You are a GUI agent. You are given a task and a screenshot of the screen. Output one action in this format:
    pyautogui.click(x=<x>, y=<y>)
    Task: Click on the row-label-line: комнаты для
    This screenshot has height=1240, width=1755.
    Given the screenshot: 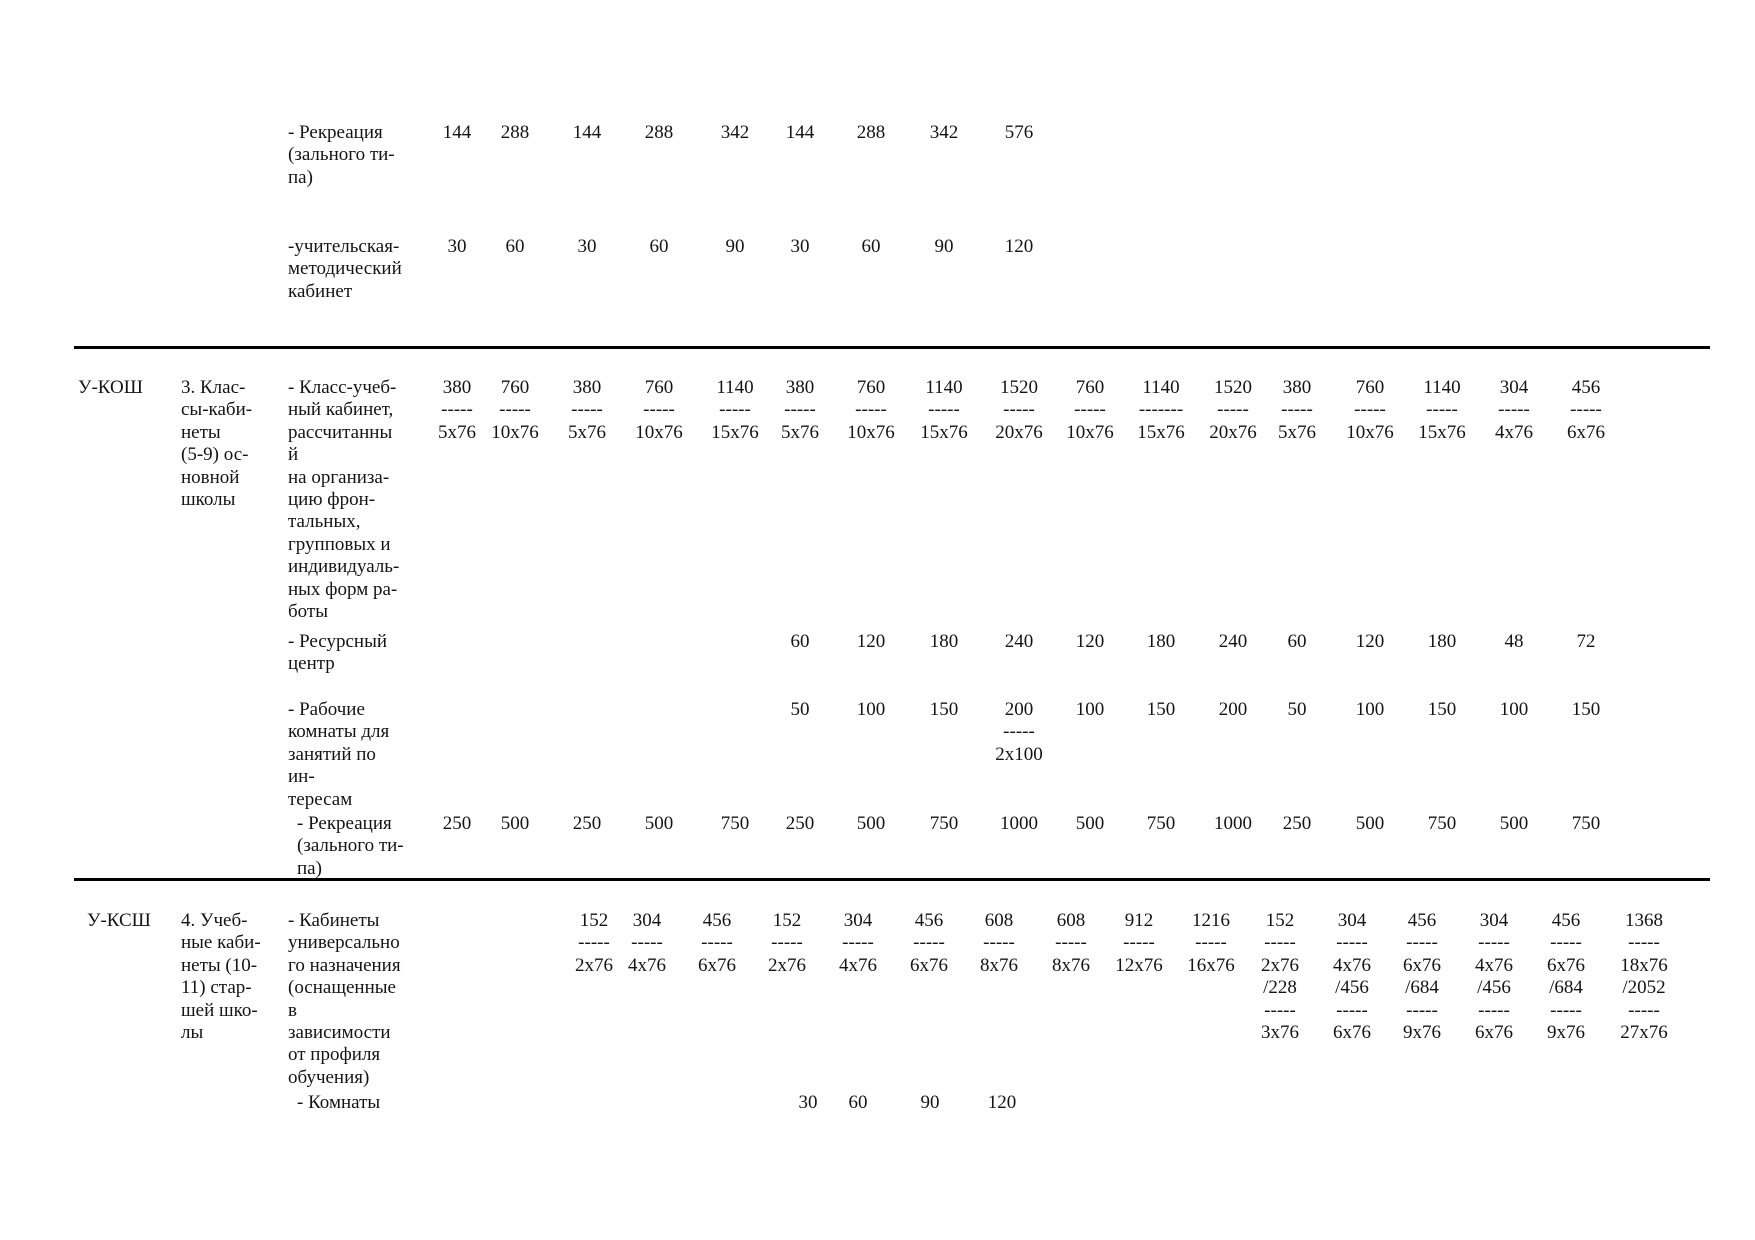 What is the action you would take?
    pyautogui.click(x=339, y=731)
    